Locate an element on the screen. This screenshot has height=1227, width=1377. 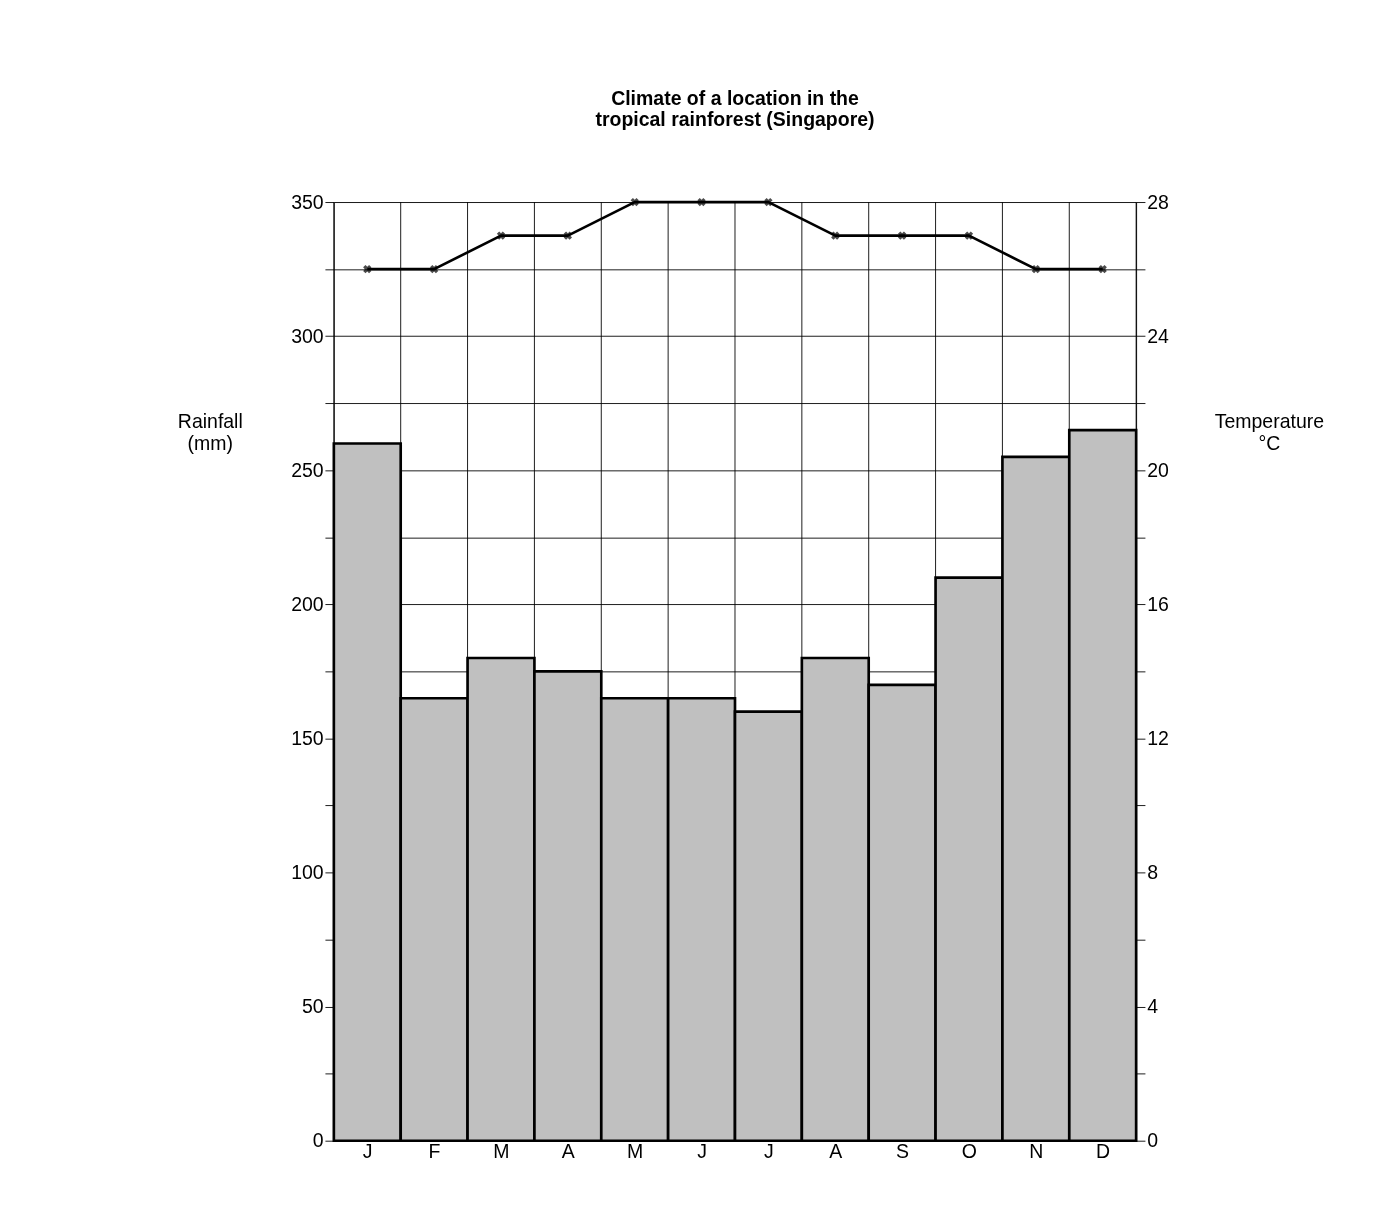
y2-tick-label: 16 is located at coordinates (1158, 604).